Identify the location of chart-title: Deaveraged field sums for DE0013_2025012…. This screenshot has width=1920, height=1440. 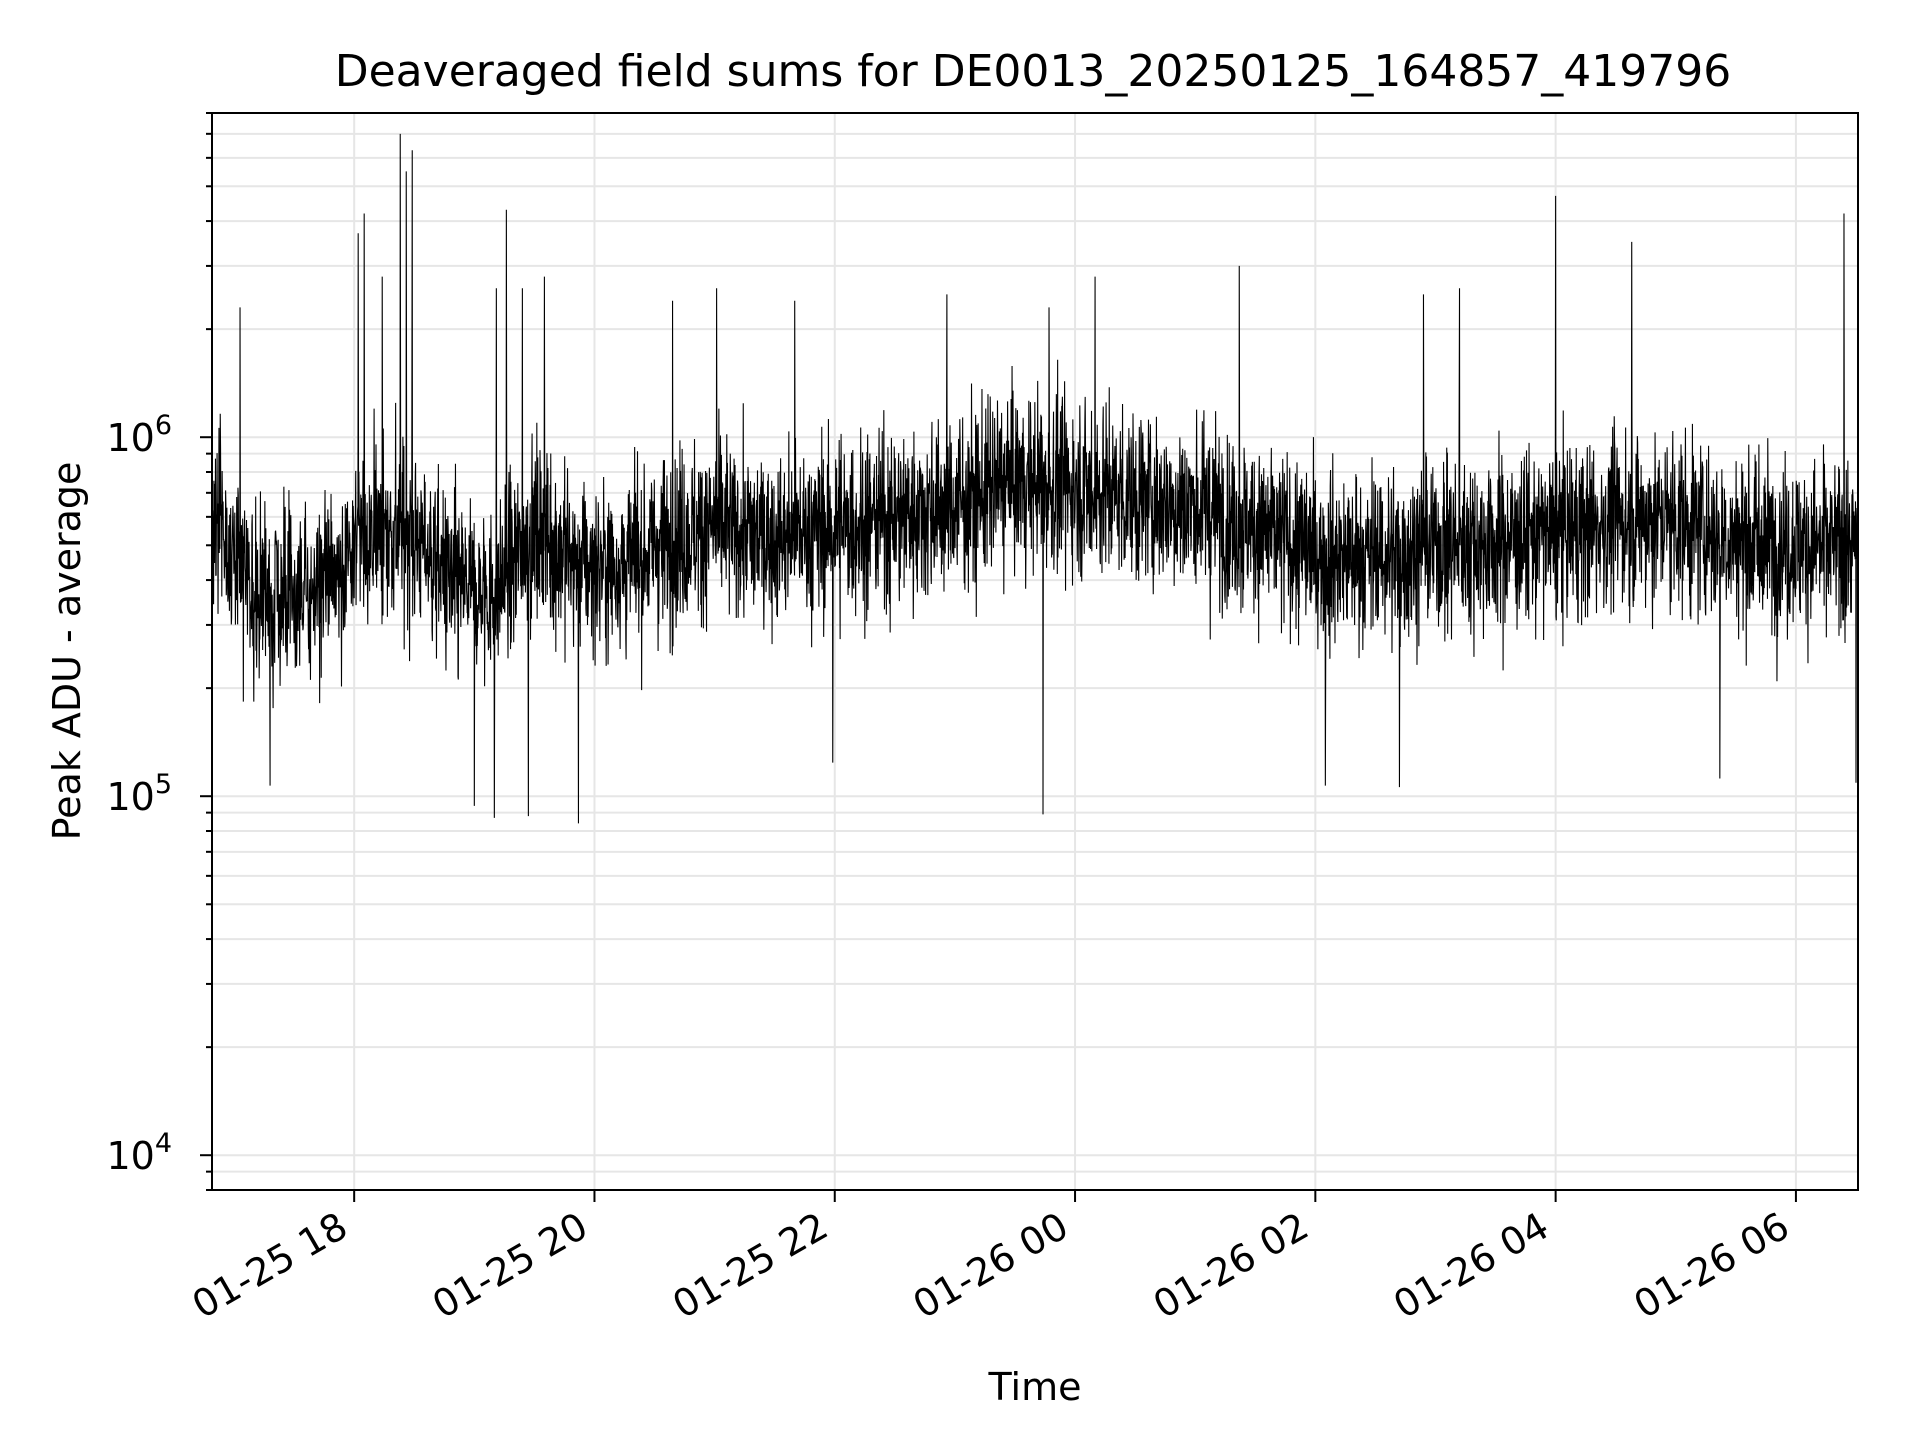
(1033, 71).